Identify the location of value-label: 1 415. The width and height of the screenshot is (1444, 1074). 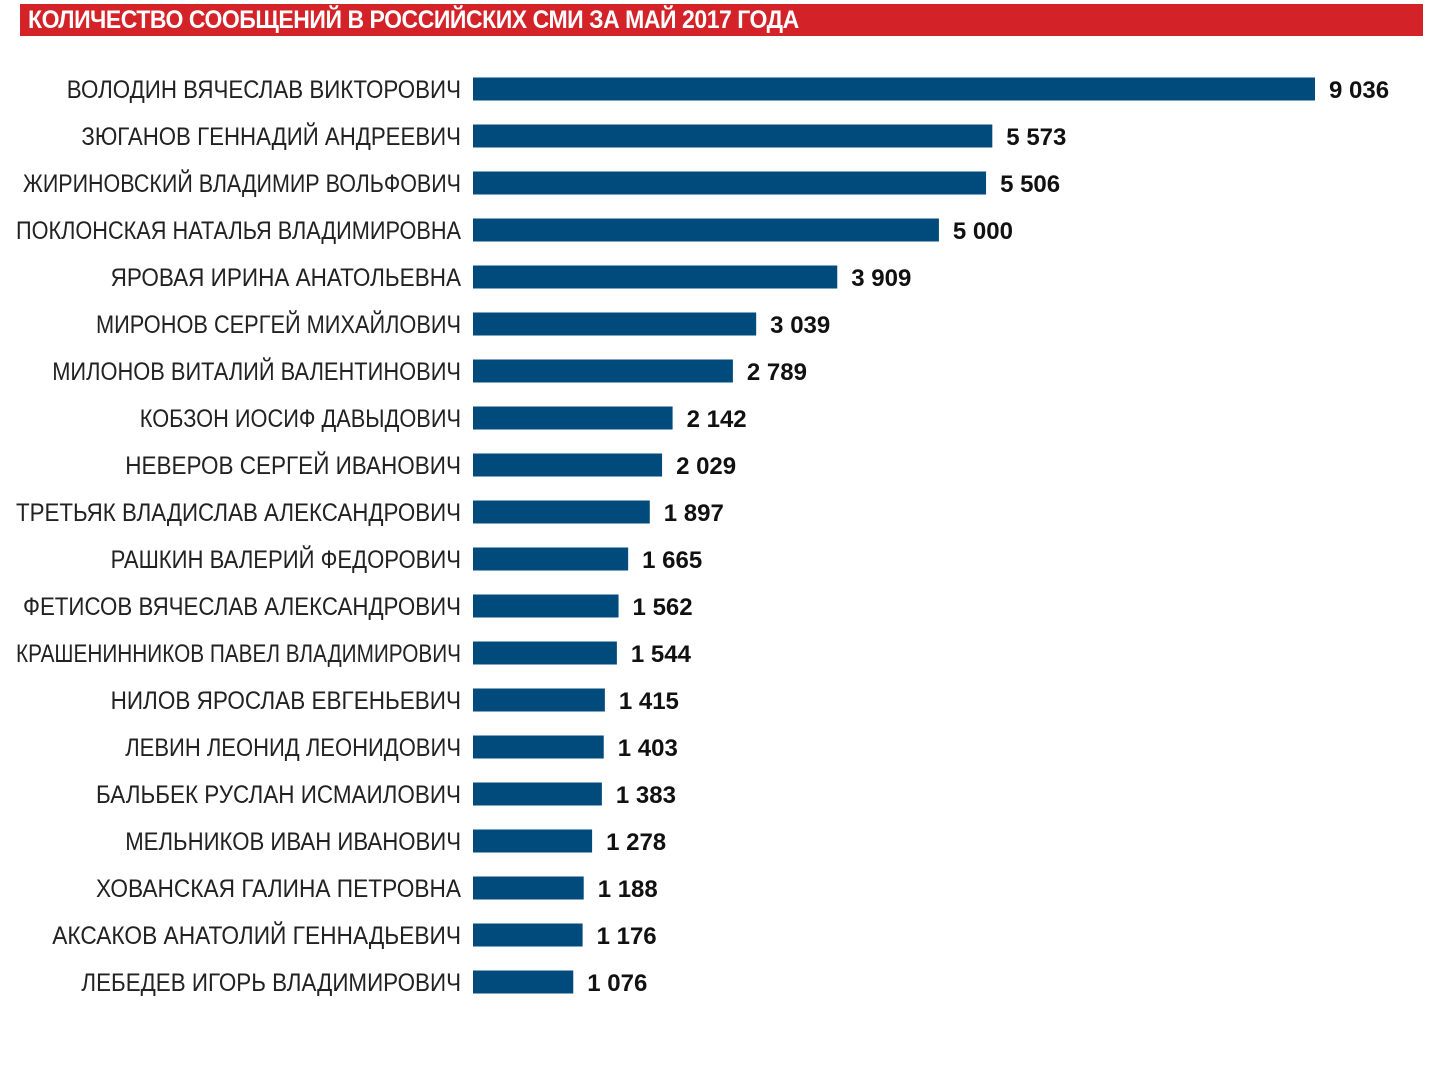
(649, 701).